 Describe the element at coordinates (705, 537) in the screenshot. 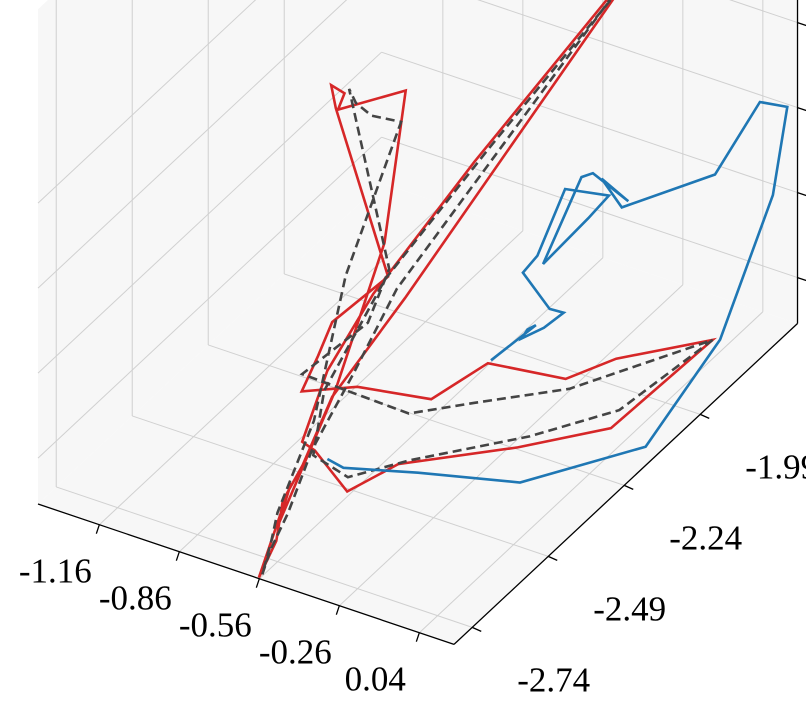

I see `y-tick-label: -2.24` at that location.